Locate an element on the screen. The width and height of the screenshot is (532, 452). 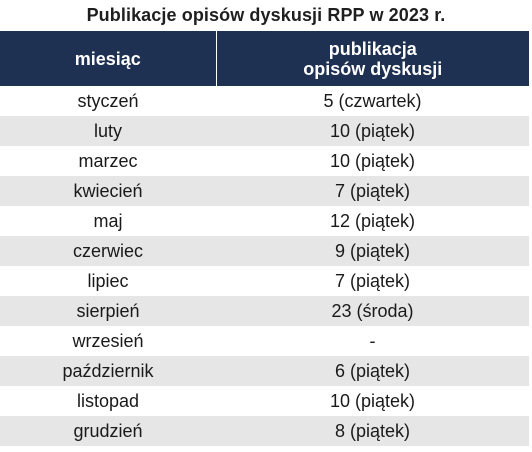
table-header: miesiąc publikacja opisów dyskusji is located at coordinates (264, 58).